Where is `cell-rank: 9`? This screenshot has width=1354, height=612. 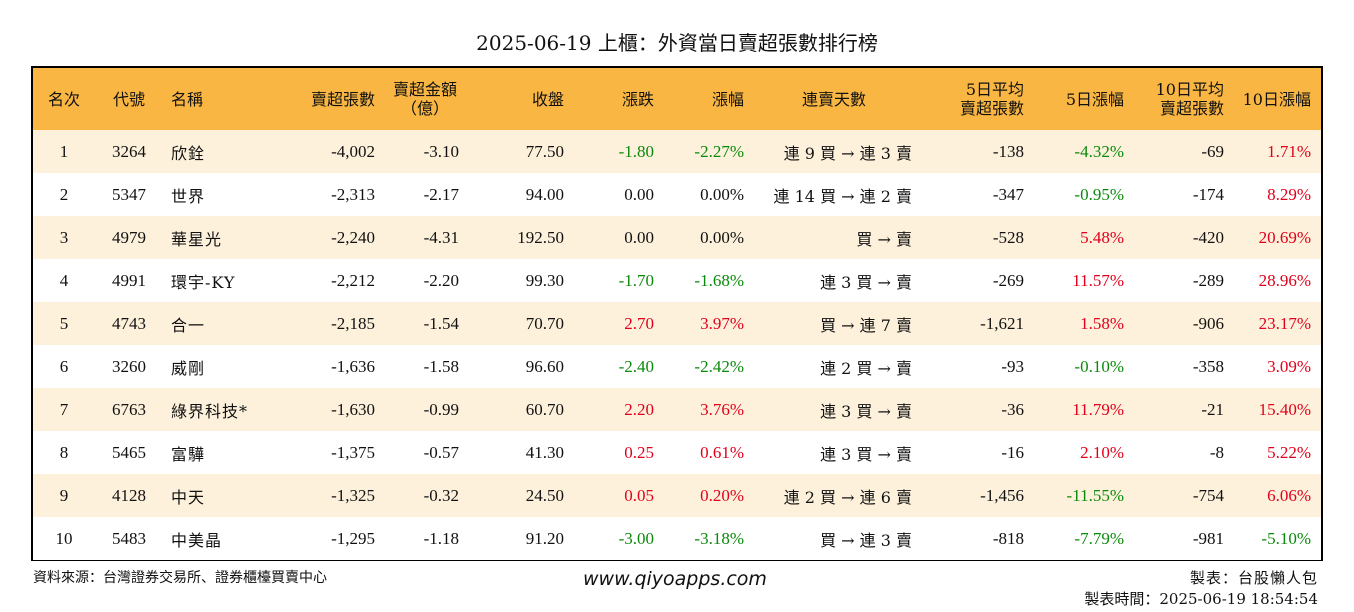
cell-rank: 9 is located at coordinates (64, 495).